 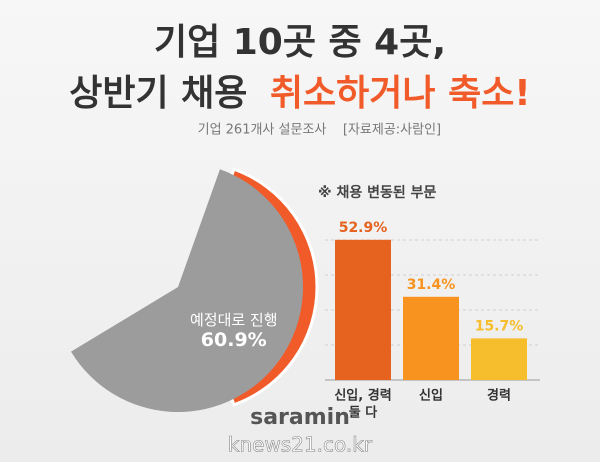 I want to click on subtitle: 기업 261개사 설문조사, so click(x=262, y=130).